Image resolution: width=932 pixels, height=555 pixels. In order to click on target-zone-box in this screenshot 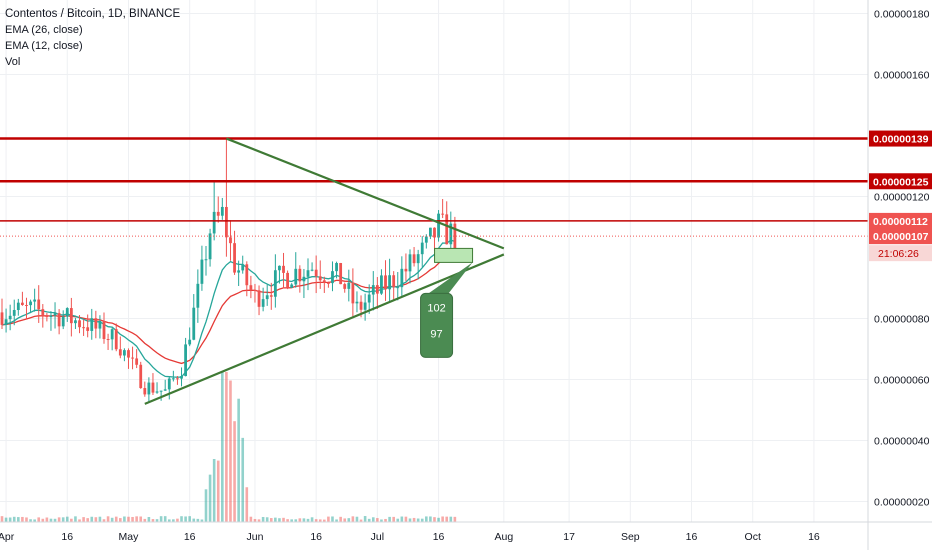, I will do `click(454, 255)`.